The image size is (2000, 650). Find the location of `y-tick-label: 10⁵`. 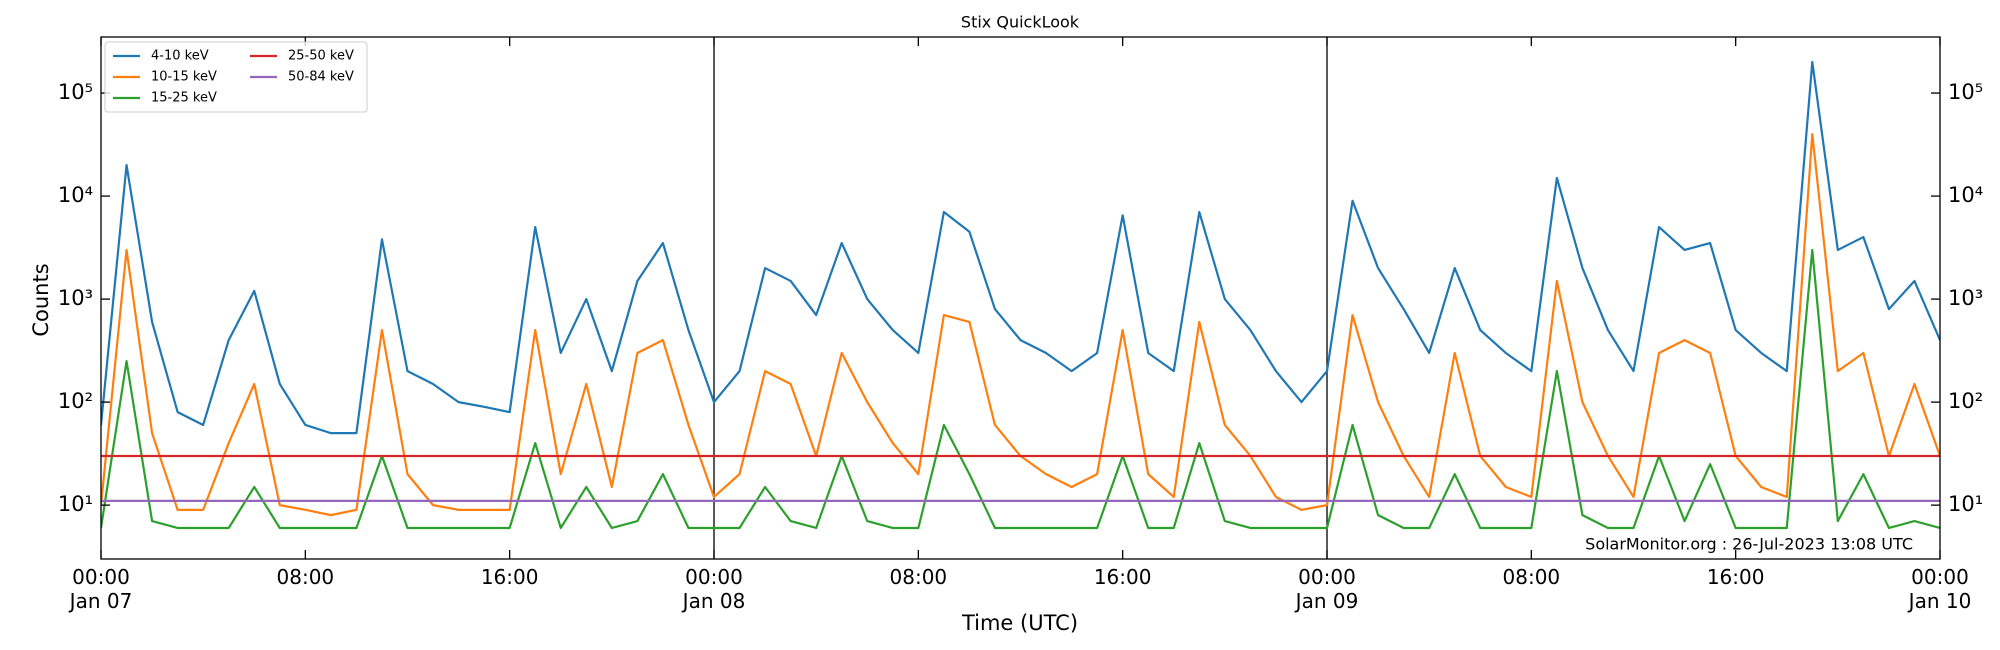

y-tick-label: 10⁵ is located at coordinates (75, 92).